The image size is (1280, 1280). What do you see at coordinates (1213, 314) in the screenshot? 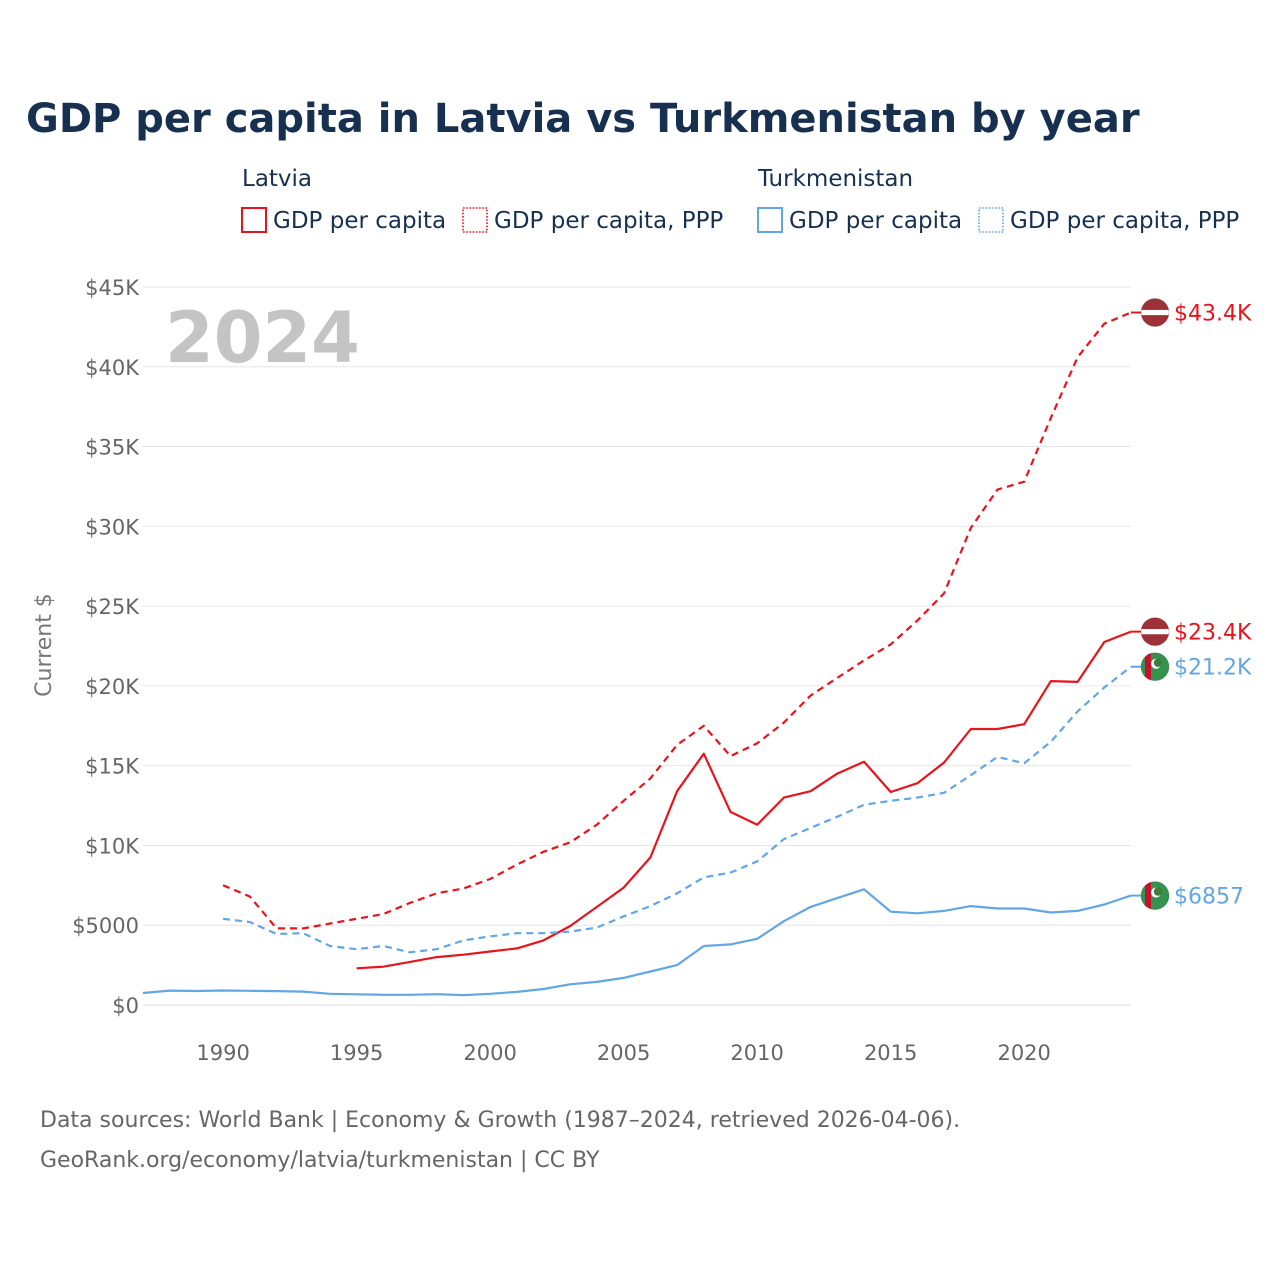
I see `end-value-label: $43.4K` at bounding box center [1213, 314].